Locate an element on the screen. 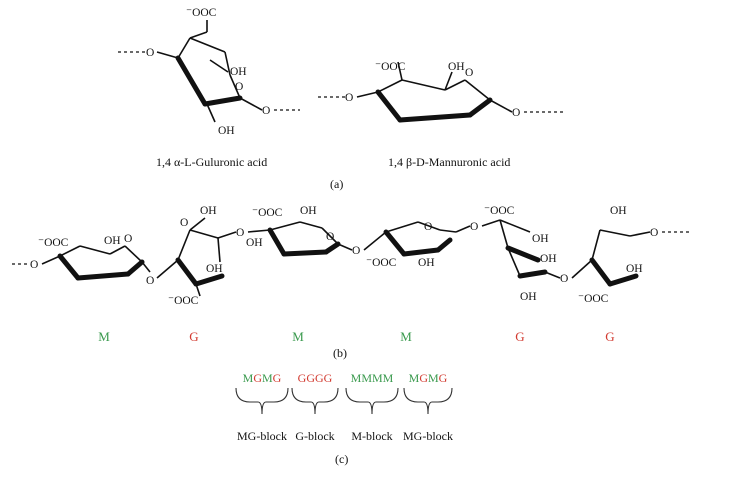  block-label-m: M-block is located at coordinates (371, 436).